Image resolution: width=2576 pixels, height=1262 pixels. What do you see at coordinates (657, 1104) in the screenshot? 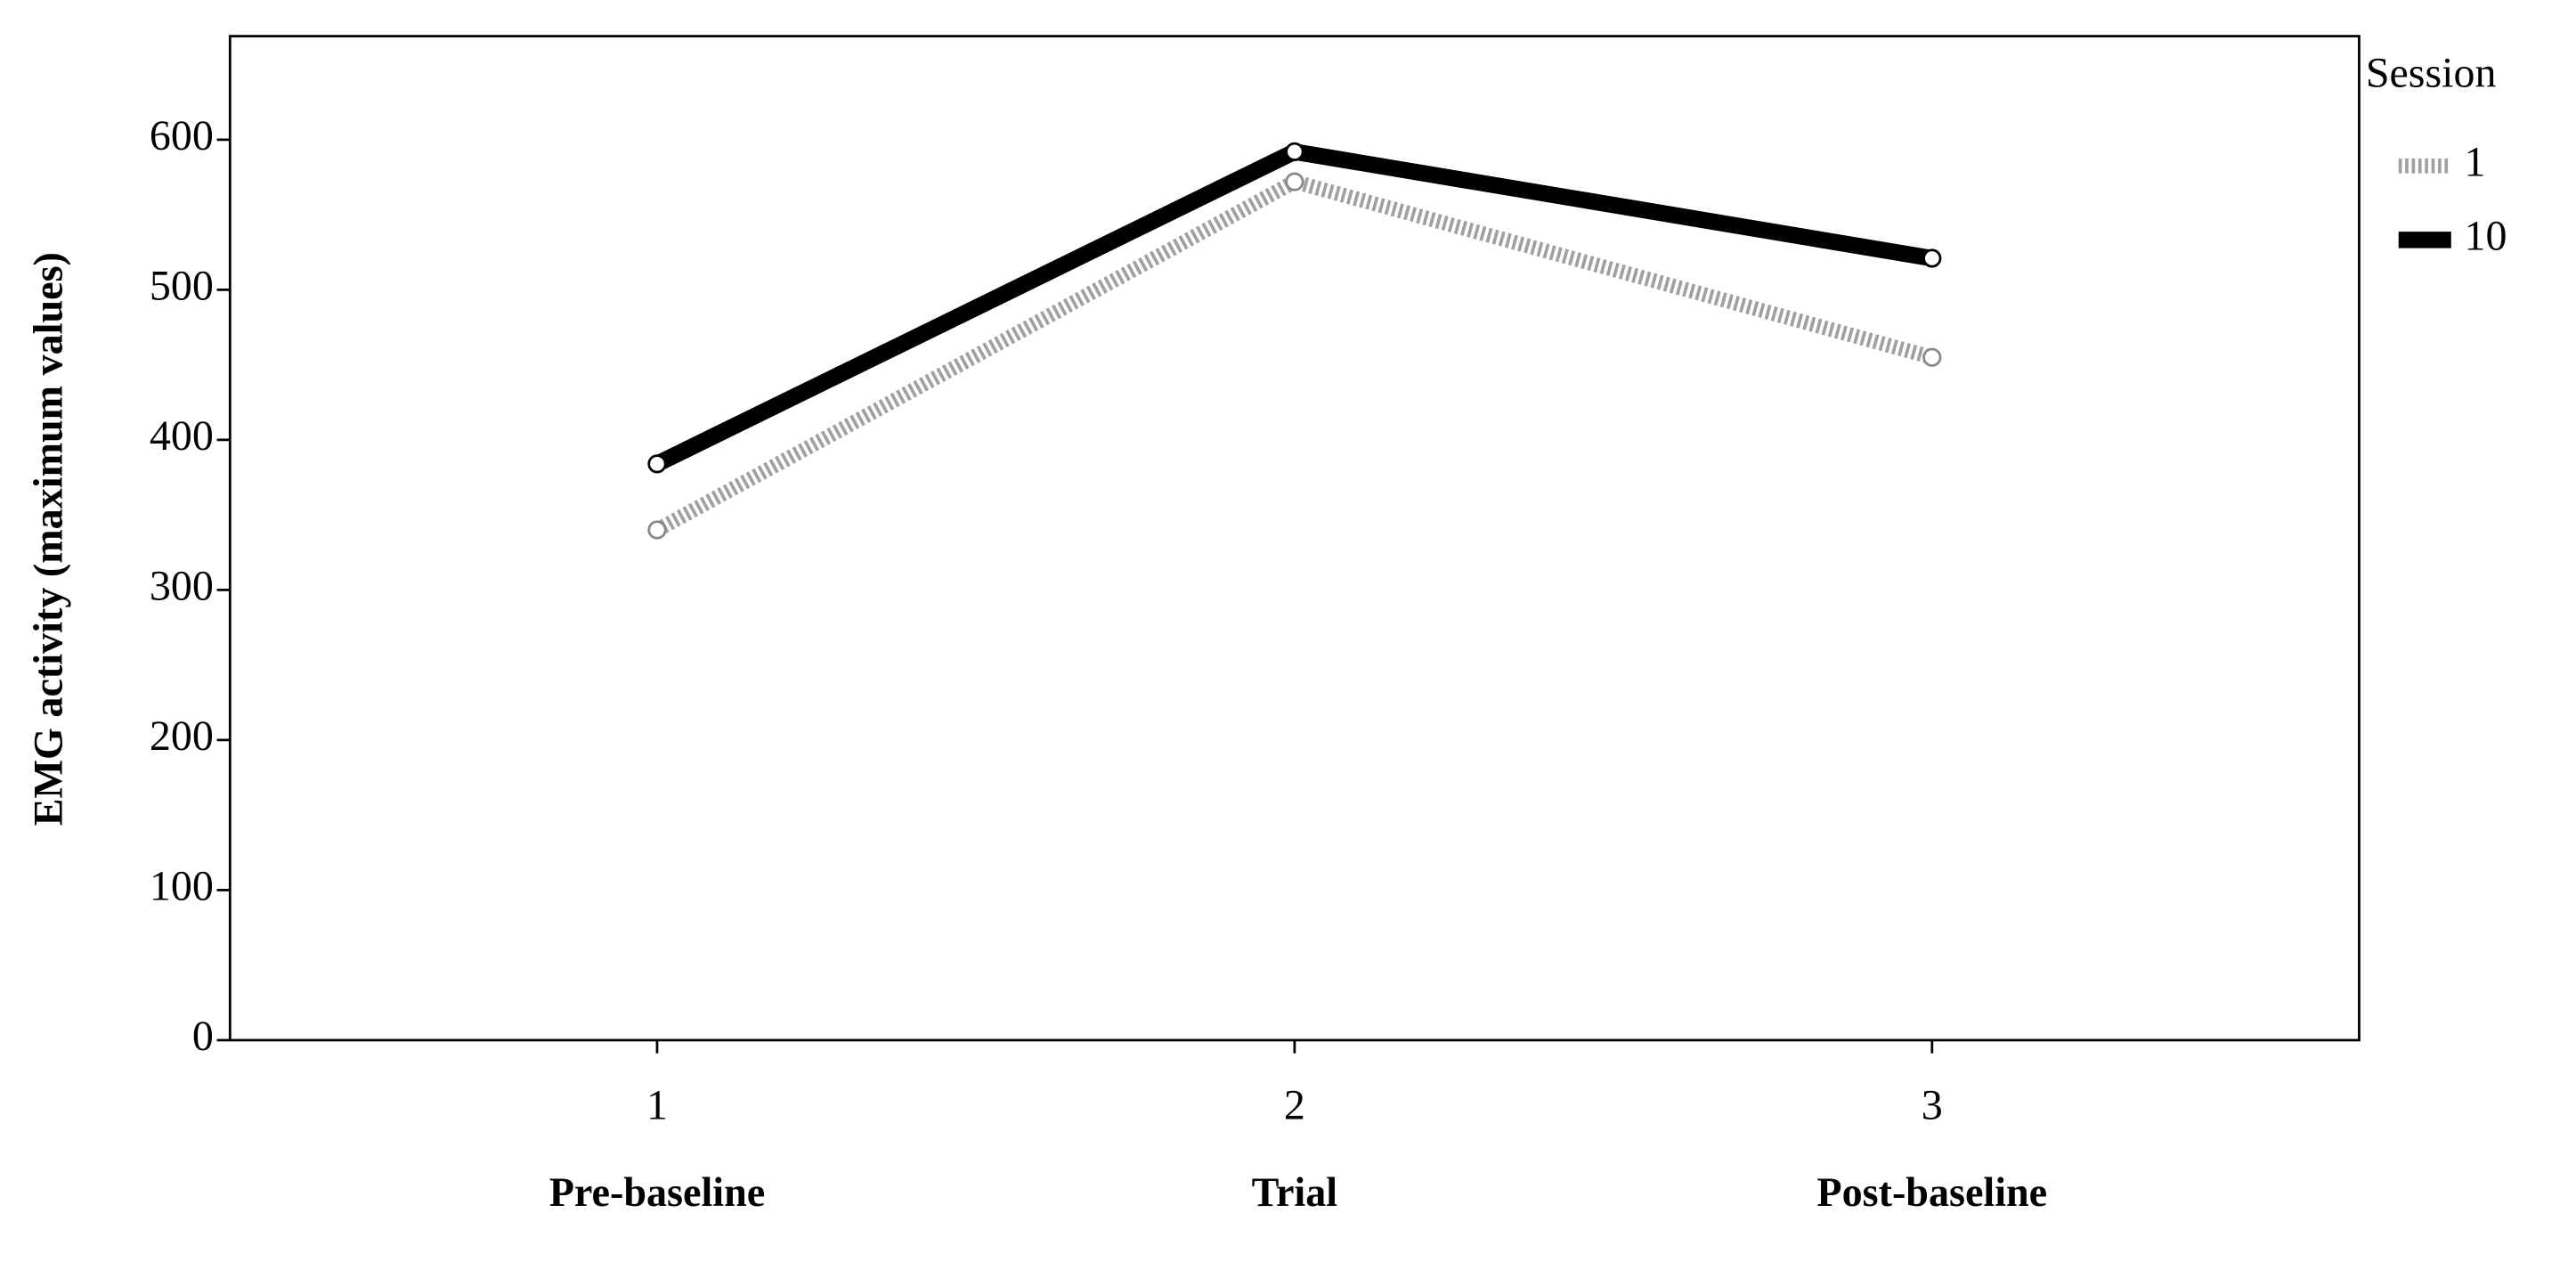
I see `x-tick-label: 1` at bounding box center [657, 1104].